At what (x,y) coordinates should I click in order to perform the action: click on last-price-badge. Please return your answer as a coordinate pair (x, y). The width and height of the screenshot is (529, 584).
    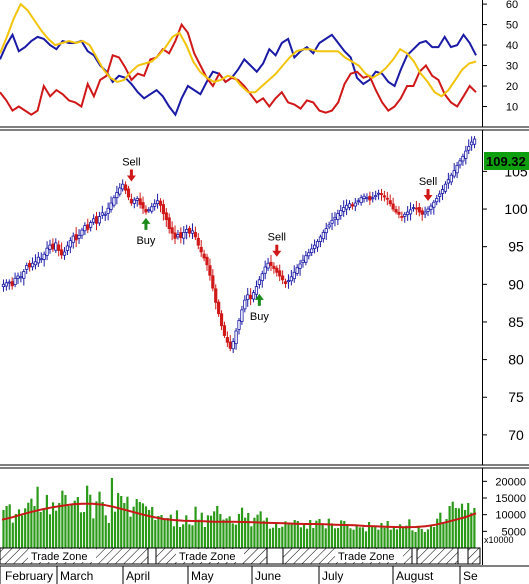
    Looking at the image, I should click on (506, 161).